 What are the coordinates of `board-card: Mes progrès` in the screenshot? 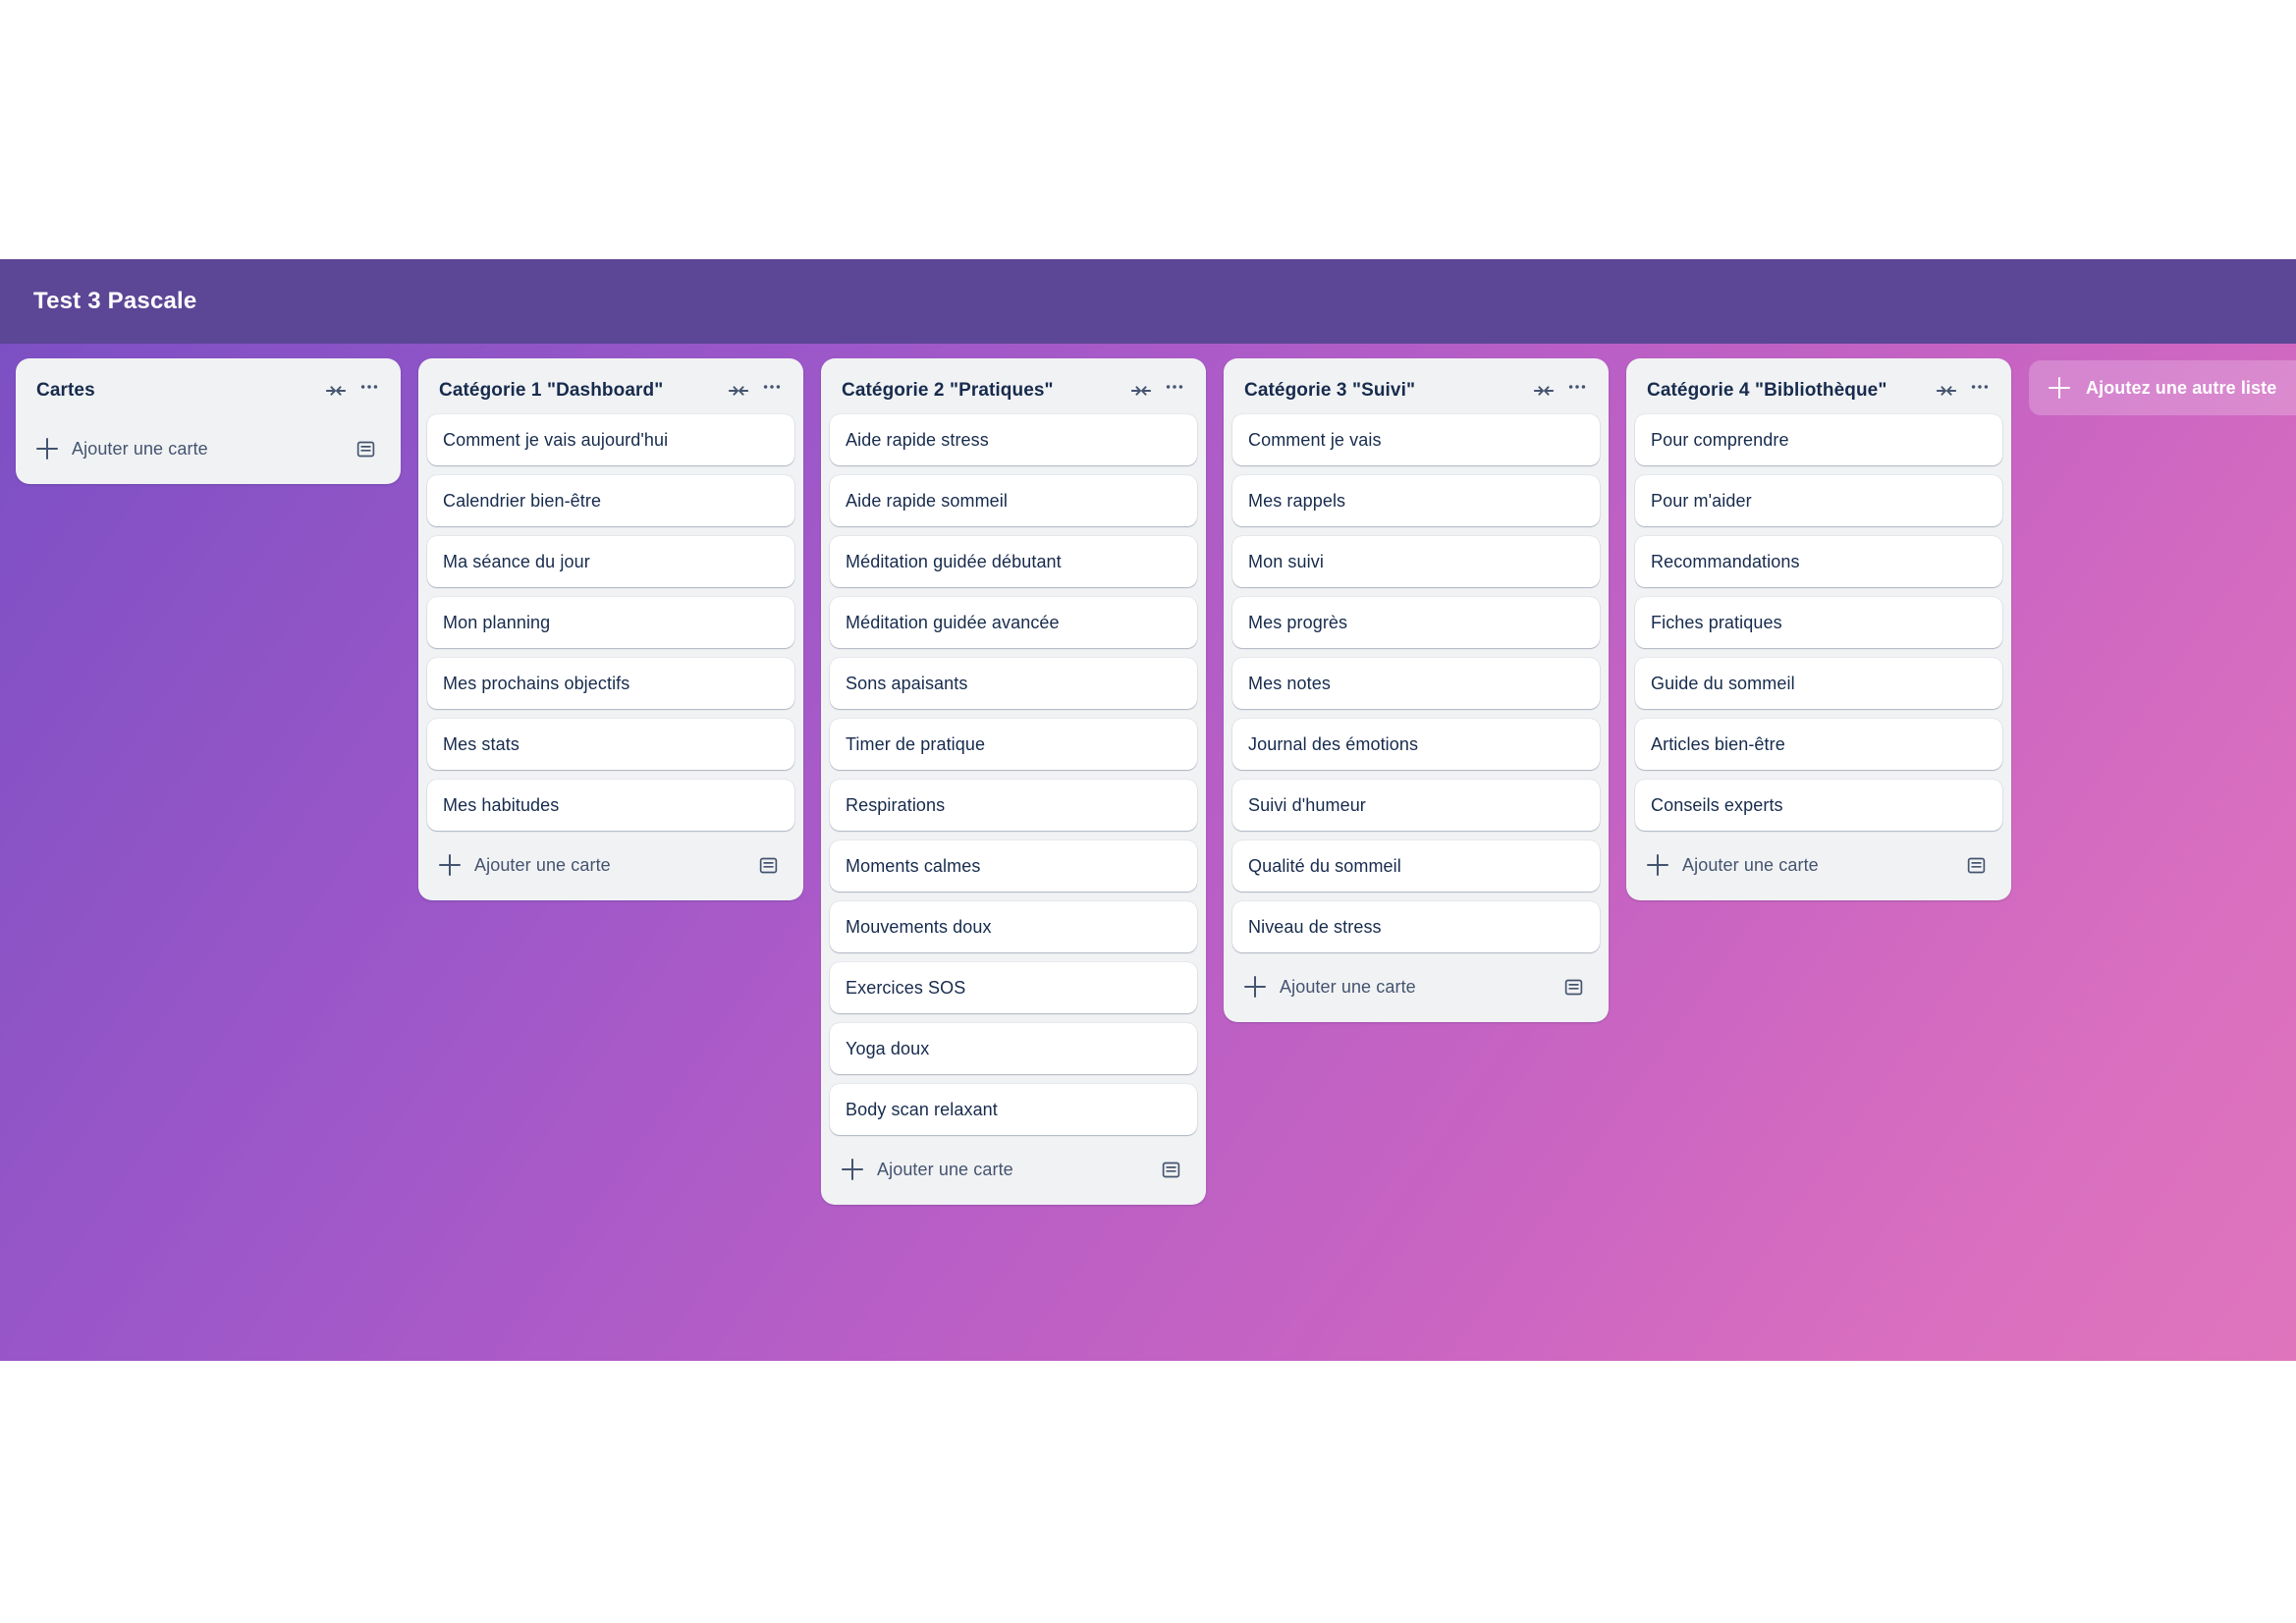 It's located at (1416, 622).